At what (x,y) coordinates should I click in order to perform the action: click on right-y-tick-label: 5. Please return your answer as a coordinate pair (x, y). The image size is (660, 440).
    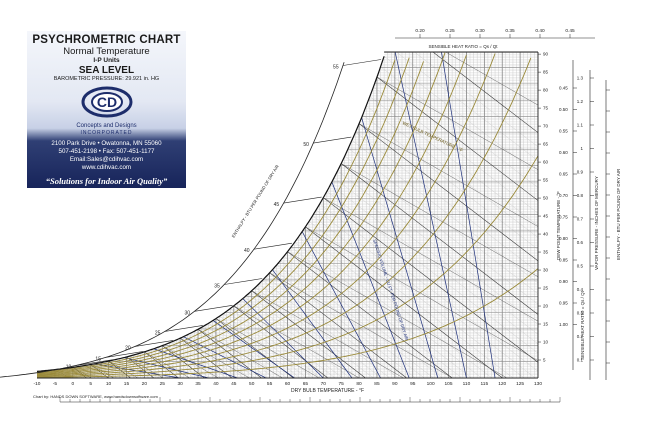
    Looking at the image, I should click on (544, 360).